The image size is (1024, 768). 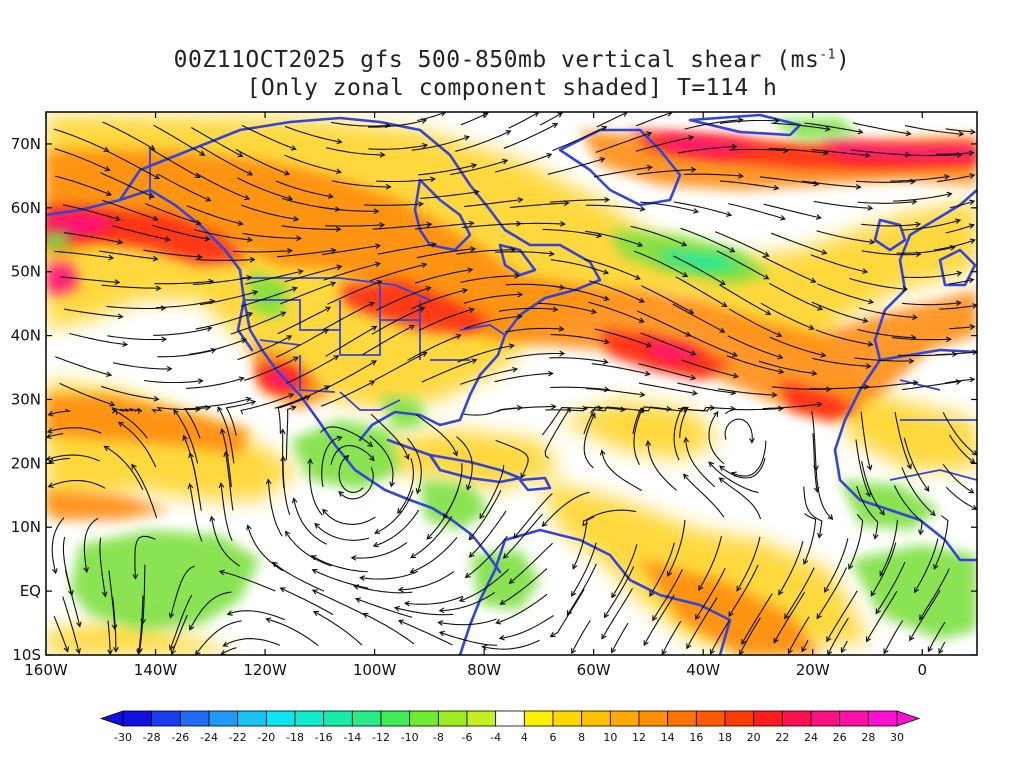 What do you see at coordinates (594, 670) in the screenshot?
I see `lon-label: 60W` at bounding box center [594, 670].